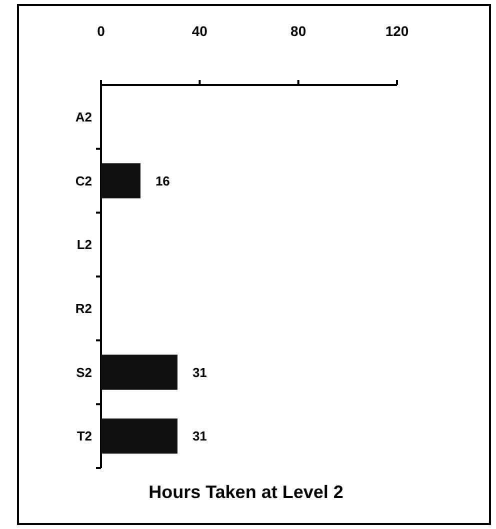  Describe the element at coordinates (83, 116) in the screenshot. I see `y-tick-label: A2` at that location.